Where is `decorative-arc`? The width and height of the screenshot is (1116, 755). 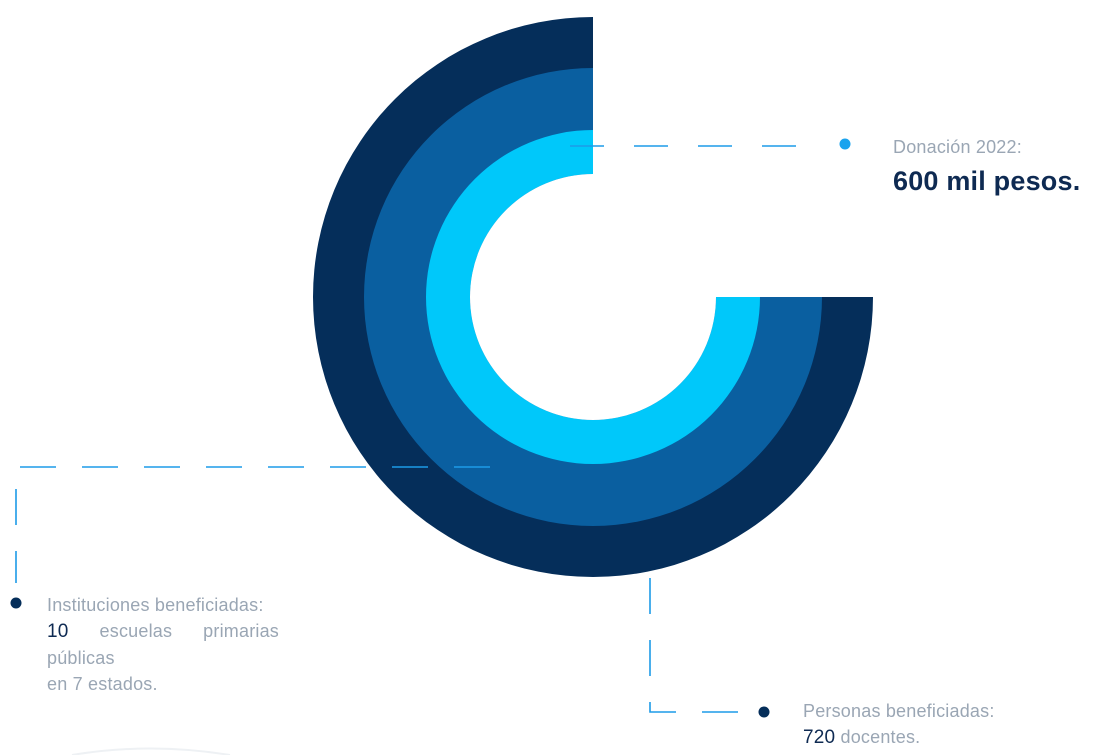
decorative-arc is located at coordinates (151, 751).